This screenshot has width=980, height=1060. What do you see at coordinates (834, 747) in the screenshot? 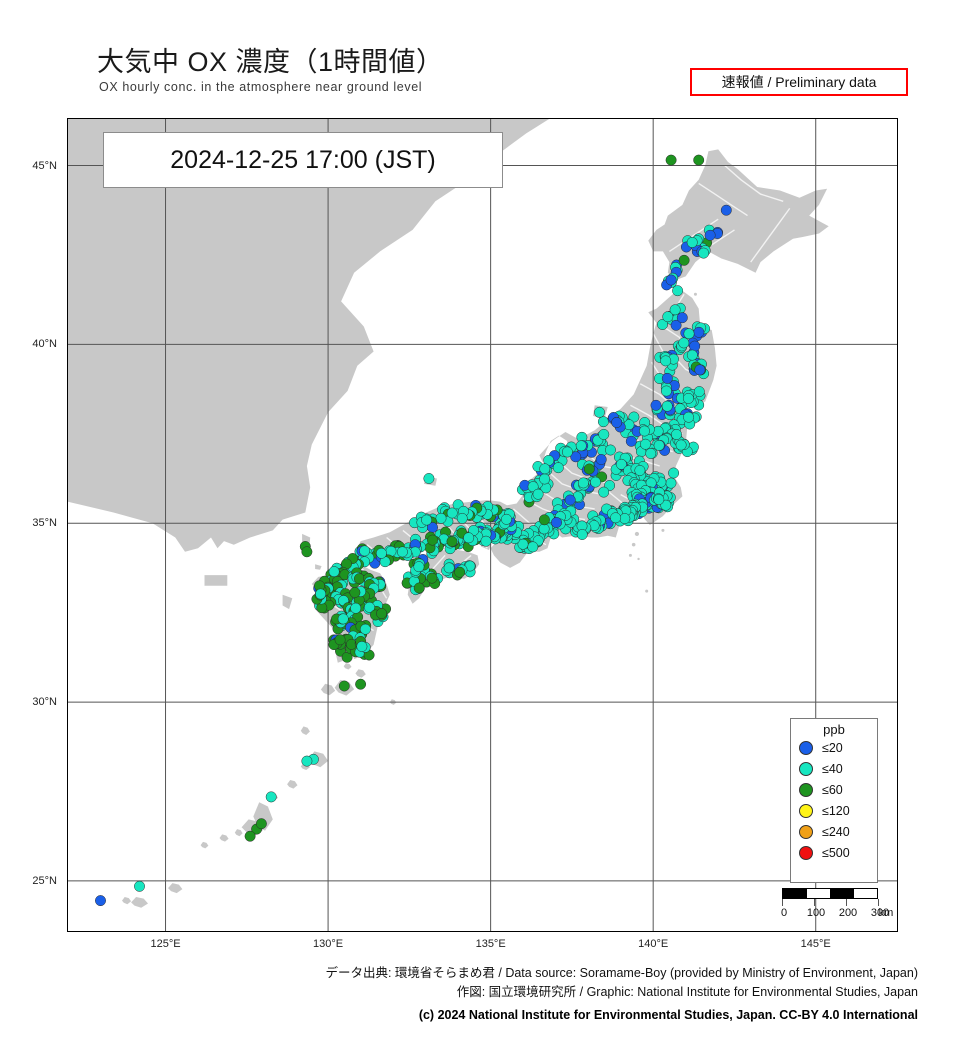
I see `legend-item: ≤20` at bounding box center [834, 747].